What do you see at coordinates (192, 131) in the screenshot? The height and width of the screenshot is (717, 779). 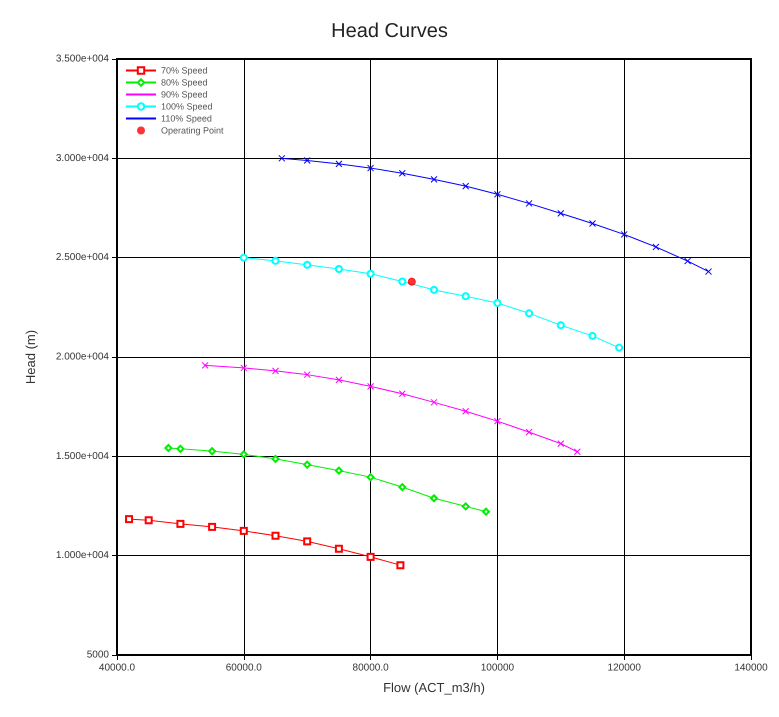 I see `legend-label: Operating Point` at bounding box center [192, 131].